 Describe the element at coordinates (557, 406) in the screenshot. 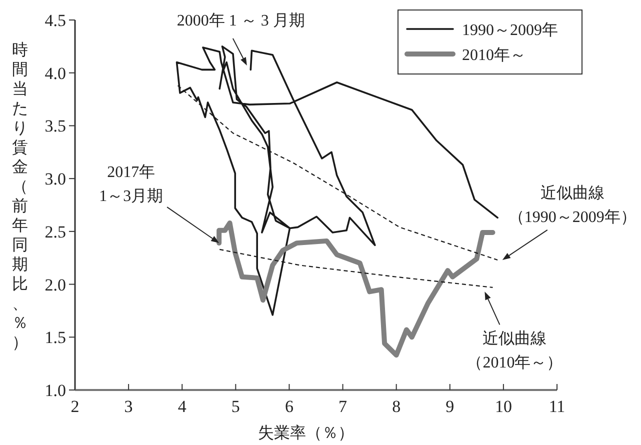

I see `x-tick-label: 11` at that location.